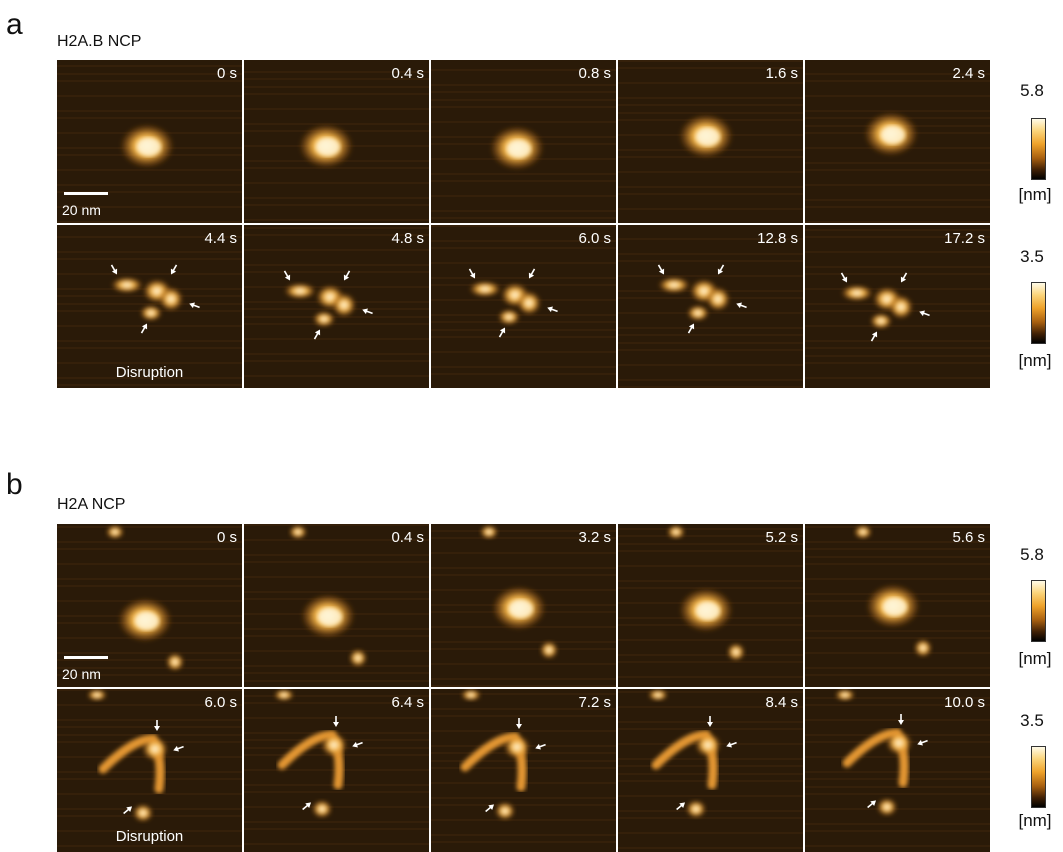 The height and width of the screenshot is (852, 1063). Describe the element at coordinates (710, 141) in the screenshot. I see `afm-frame: 1.6 s` at that location.